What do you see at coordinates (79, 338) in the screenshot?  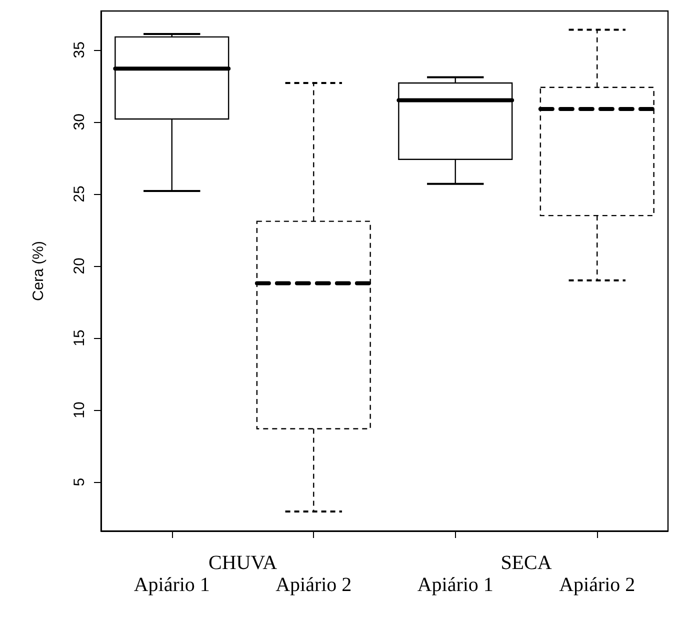 I see `y-tick-label: 15` at bounding box center [79, 338].